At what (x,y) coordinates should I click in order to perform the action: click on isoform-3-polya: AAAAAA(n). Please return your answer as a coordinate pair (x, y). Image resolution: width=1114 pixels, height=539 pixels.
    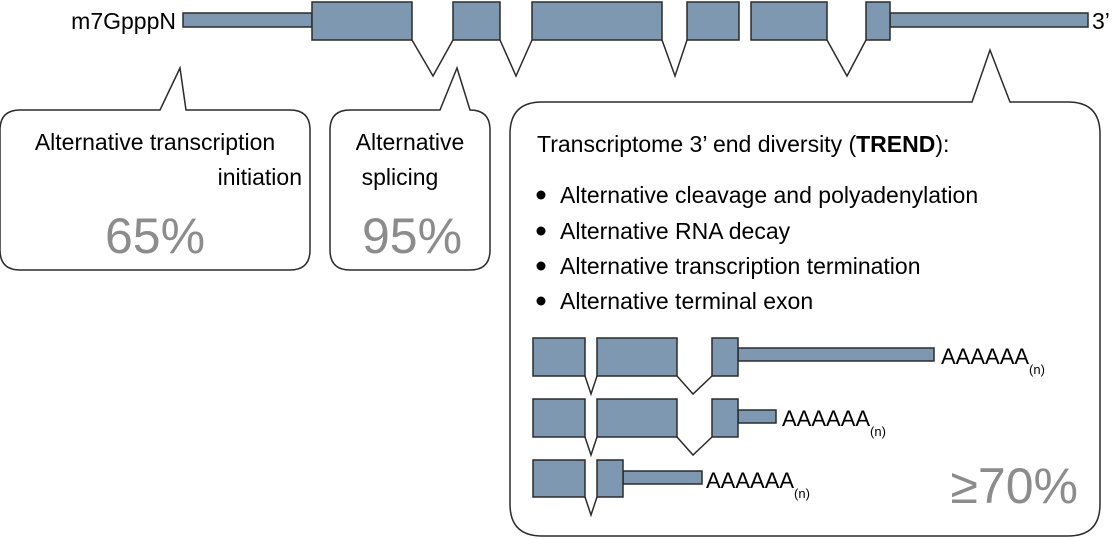
    Looking at the image, I should click on (758, 484).